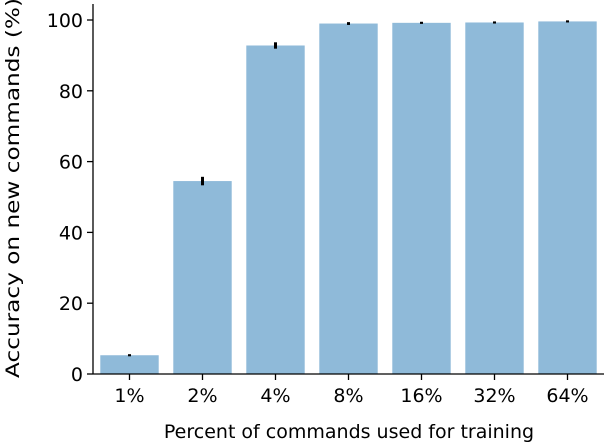 This screenshot has height=442, width=606. What do you see at coordinates (13, 189) in the screenshot?
I see `y-axis-label: Accuracy on new commands (%)` at bounding box center [13, 189].